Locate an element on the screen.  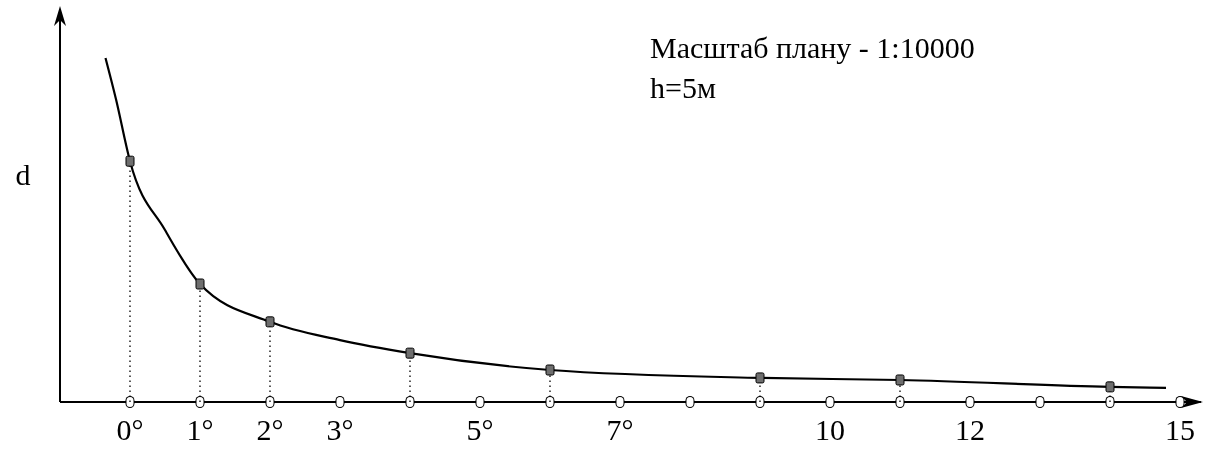
x-tick-label: 5° is located at coordinates (480, 429).